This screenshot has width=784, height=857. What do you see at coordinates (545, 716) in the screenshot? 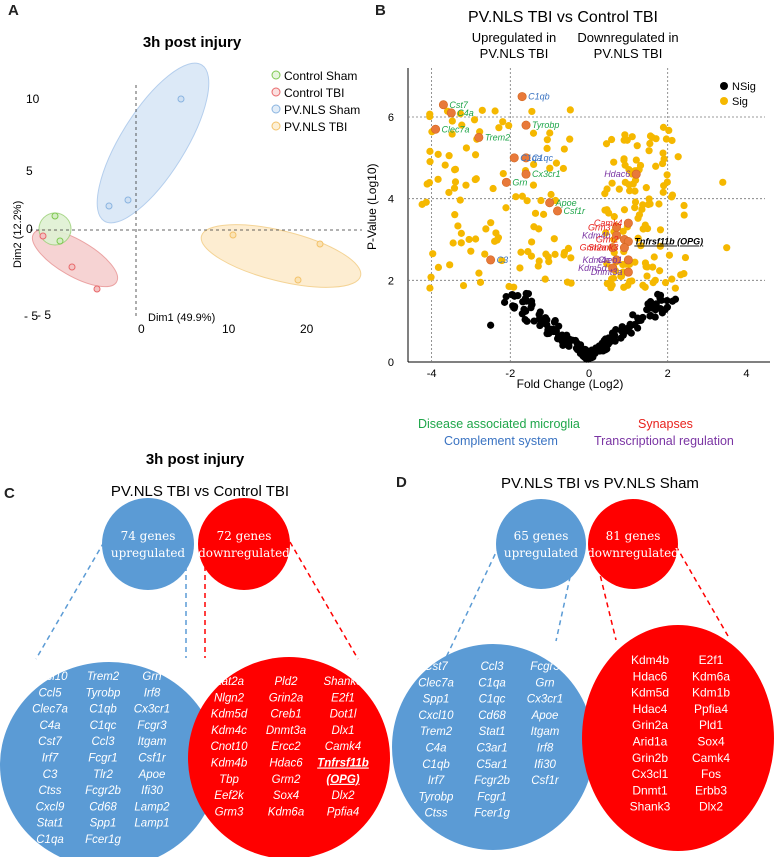
I see `gene-name: Apoe` at bounding box center [545, 716].